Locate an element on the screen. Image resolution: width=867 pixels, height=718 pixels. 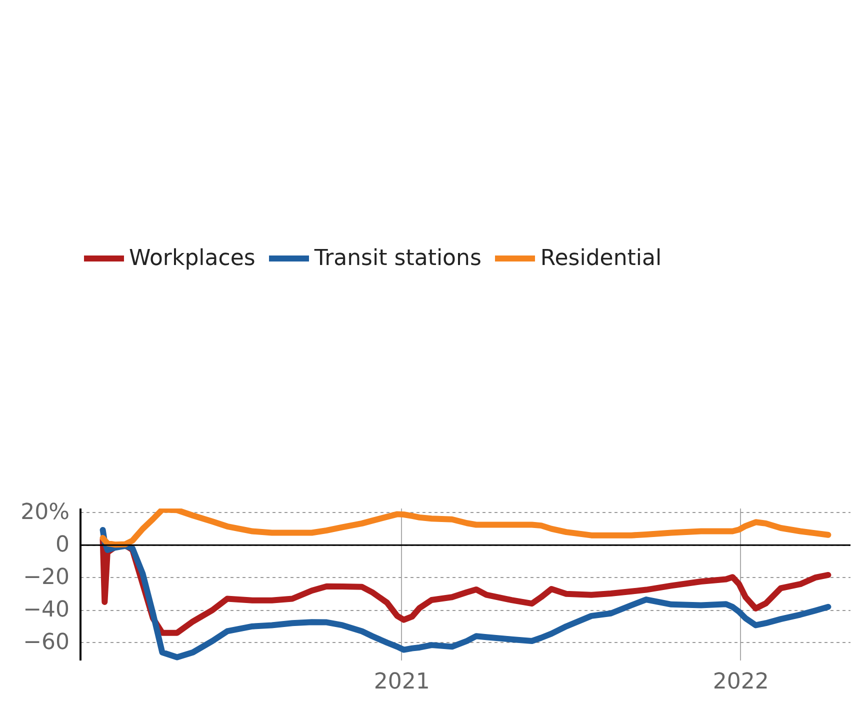
legend-label: Residential is located at coordinates (601, 258).